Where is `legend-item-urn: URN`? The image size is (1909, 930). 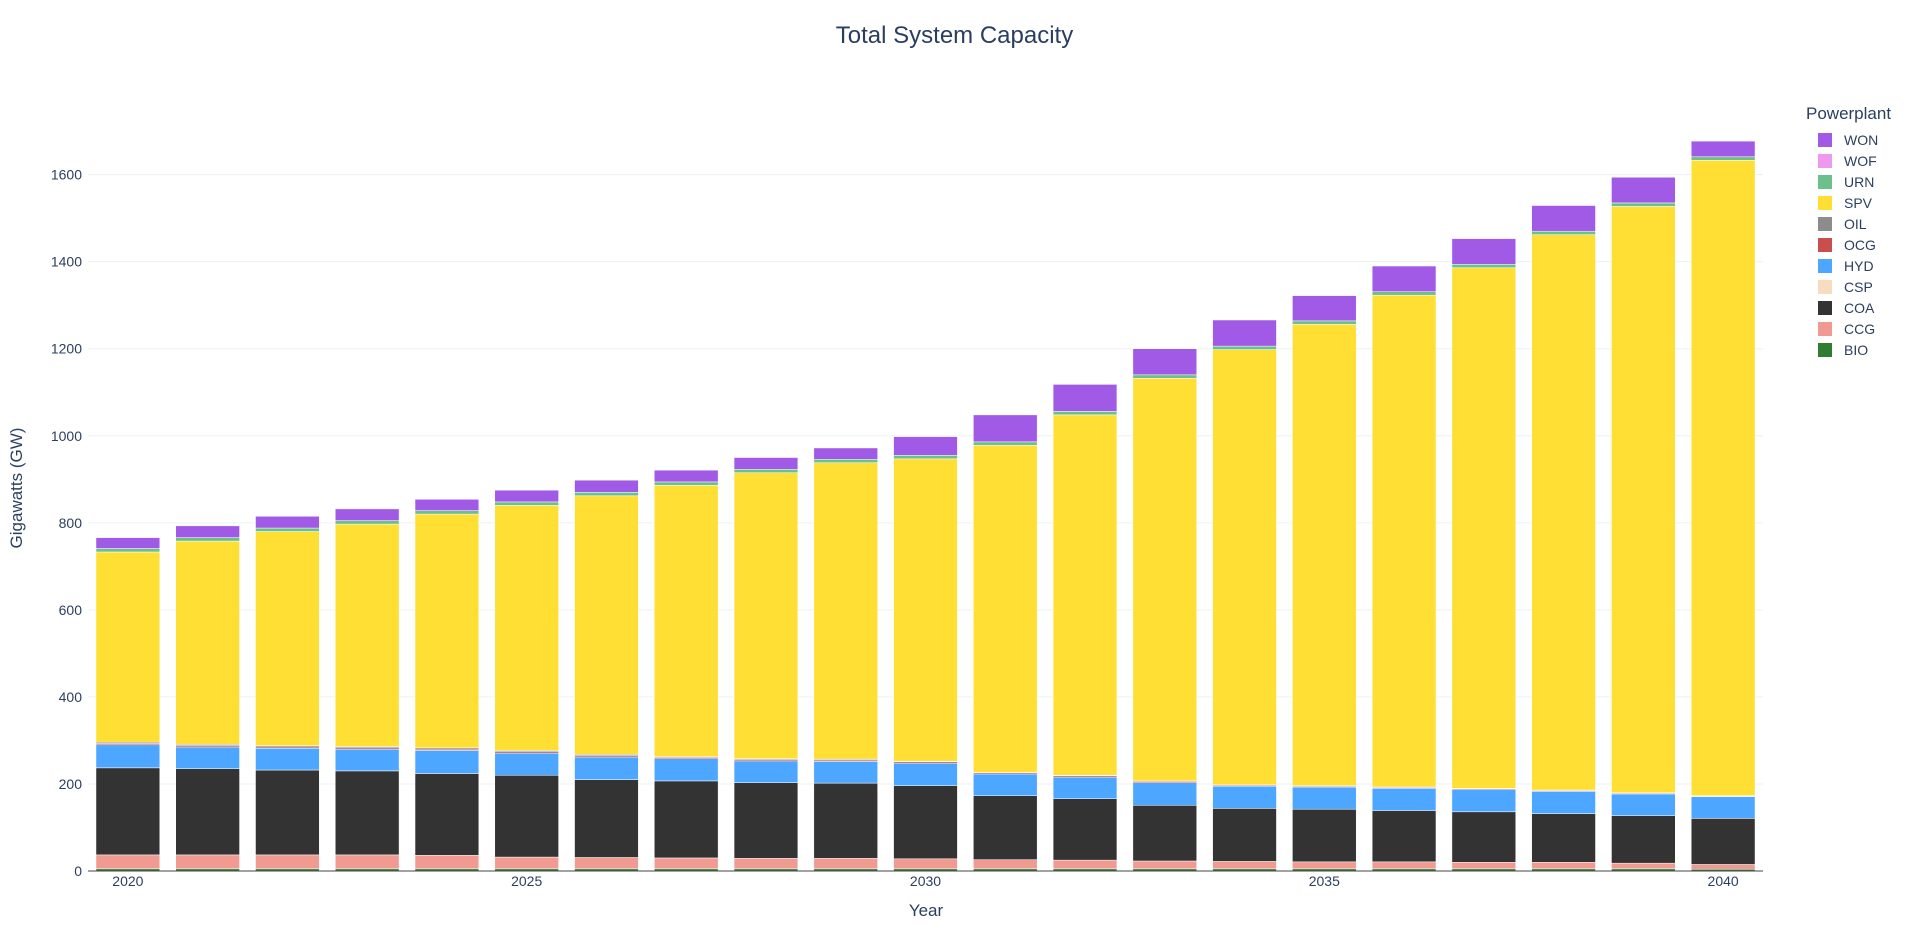 legend-item-urn: URN is located at coordinates (1854, 181).